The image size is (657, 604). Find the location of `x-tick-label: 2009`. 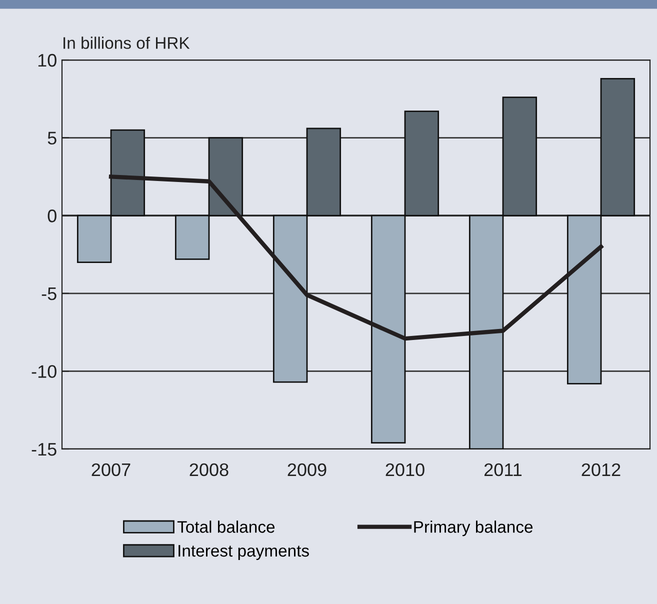

x-tick-label: 2009 is located at coordinates (307, 469).